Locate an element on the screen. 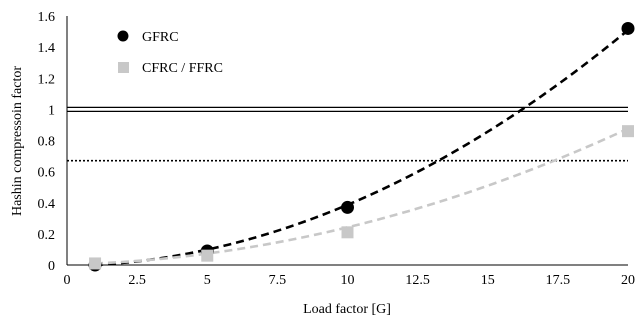 Image resolution: width=638 pixels, height=320 pixels. y-tick-label: 0.2 is located at coordinates (47, 235).